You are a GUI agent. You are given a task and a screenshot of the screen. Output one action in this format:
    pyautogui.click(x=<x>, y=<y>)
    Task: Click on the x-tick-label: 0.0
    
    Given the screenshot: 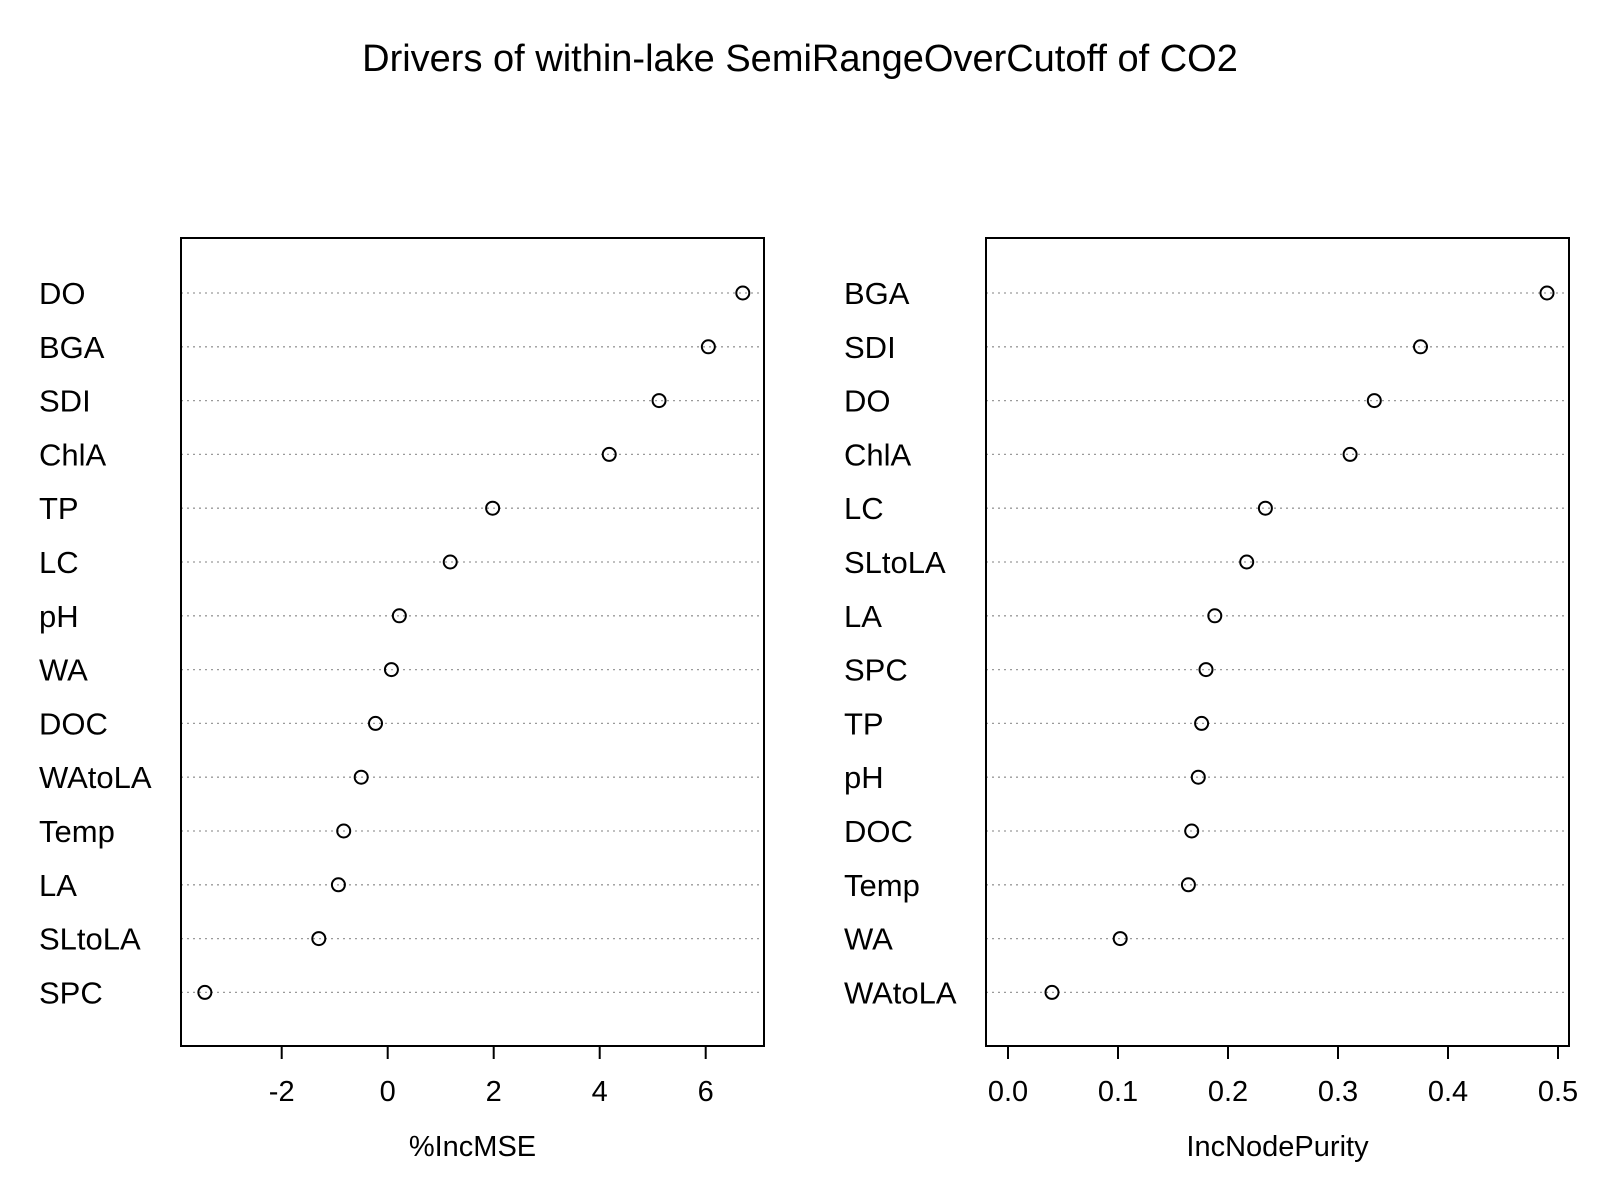 What is the action you would take?
    pyautogui.click(x=1008, y=1092)
    